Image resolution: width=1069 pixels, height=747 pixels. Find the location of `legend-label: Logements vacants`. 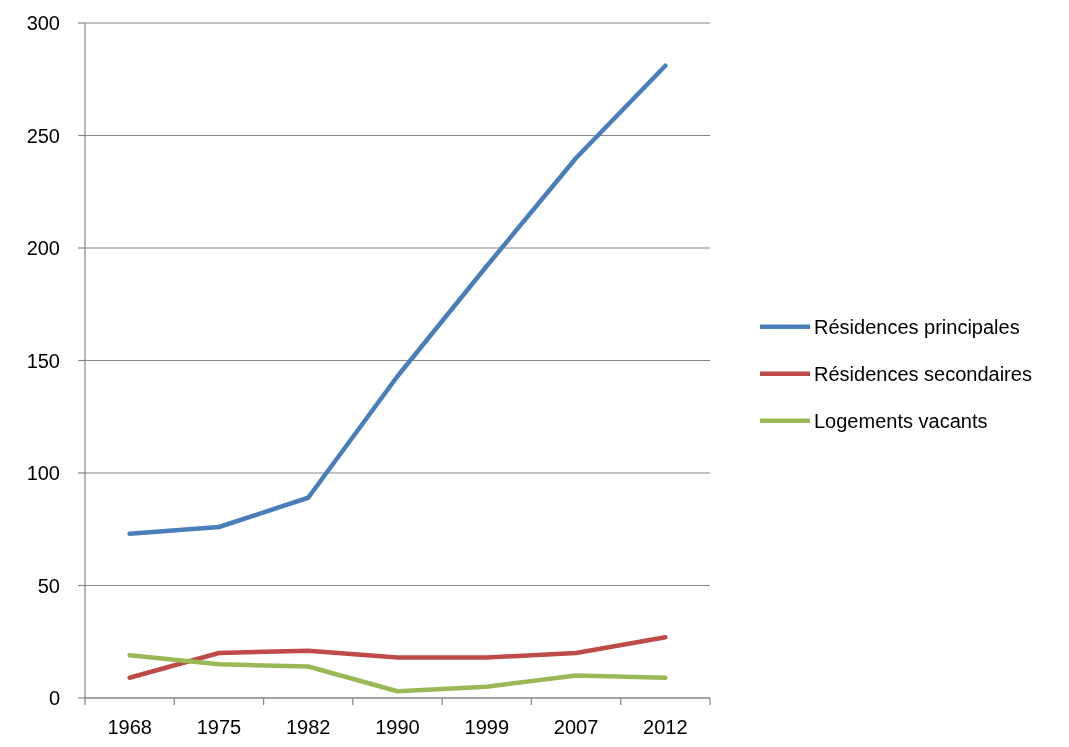

legend-label: Logements vacants is located at coordinates (901, 420).